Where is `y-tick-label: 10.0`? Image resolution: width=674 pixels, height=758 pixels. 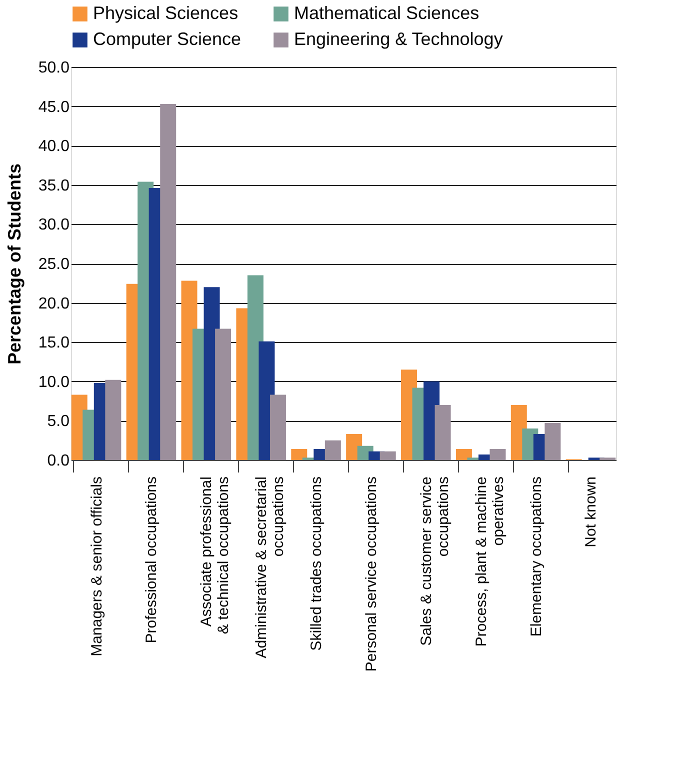
y-tick-label: 10.0 is located at coordinates (54, 382).